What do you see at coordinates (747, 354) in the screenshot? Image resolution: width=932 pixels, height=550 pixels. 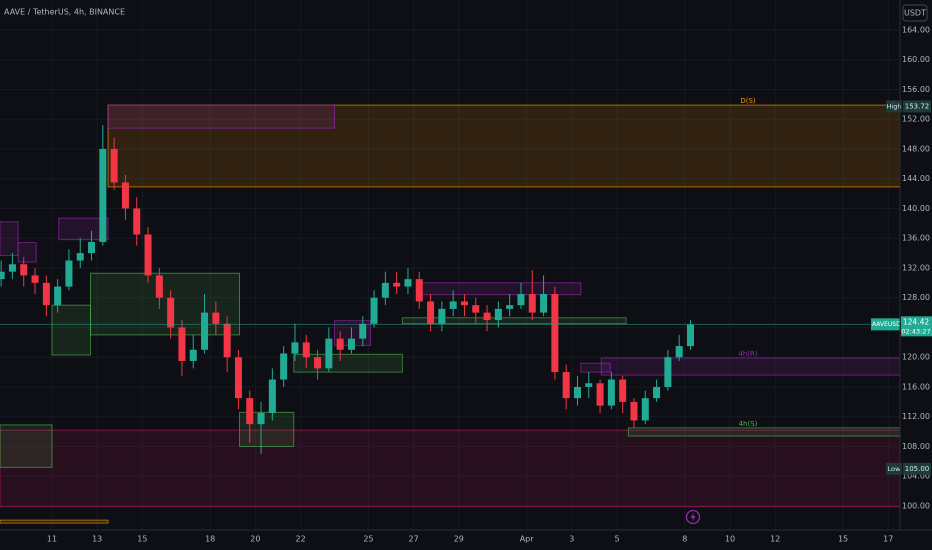 I see `zone-label: 4h(R)` at bounding box center [747, 354].